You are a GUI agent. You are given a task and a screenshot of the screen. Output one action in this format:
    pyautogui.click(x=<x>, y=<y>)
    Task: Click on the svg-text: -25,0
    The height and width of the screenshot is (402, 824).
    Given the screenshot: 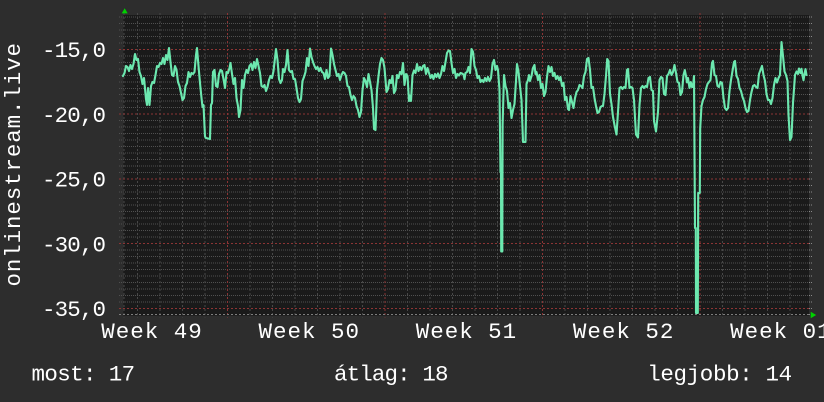 What is the action you would take?
    pyautogui.click(x=74, y=181)
    